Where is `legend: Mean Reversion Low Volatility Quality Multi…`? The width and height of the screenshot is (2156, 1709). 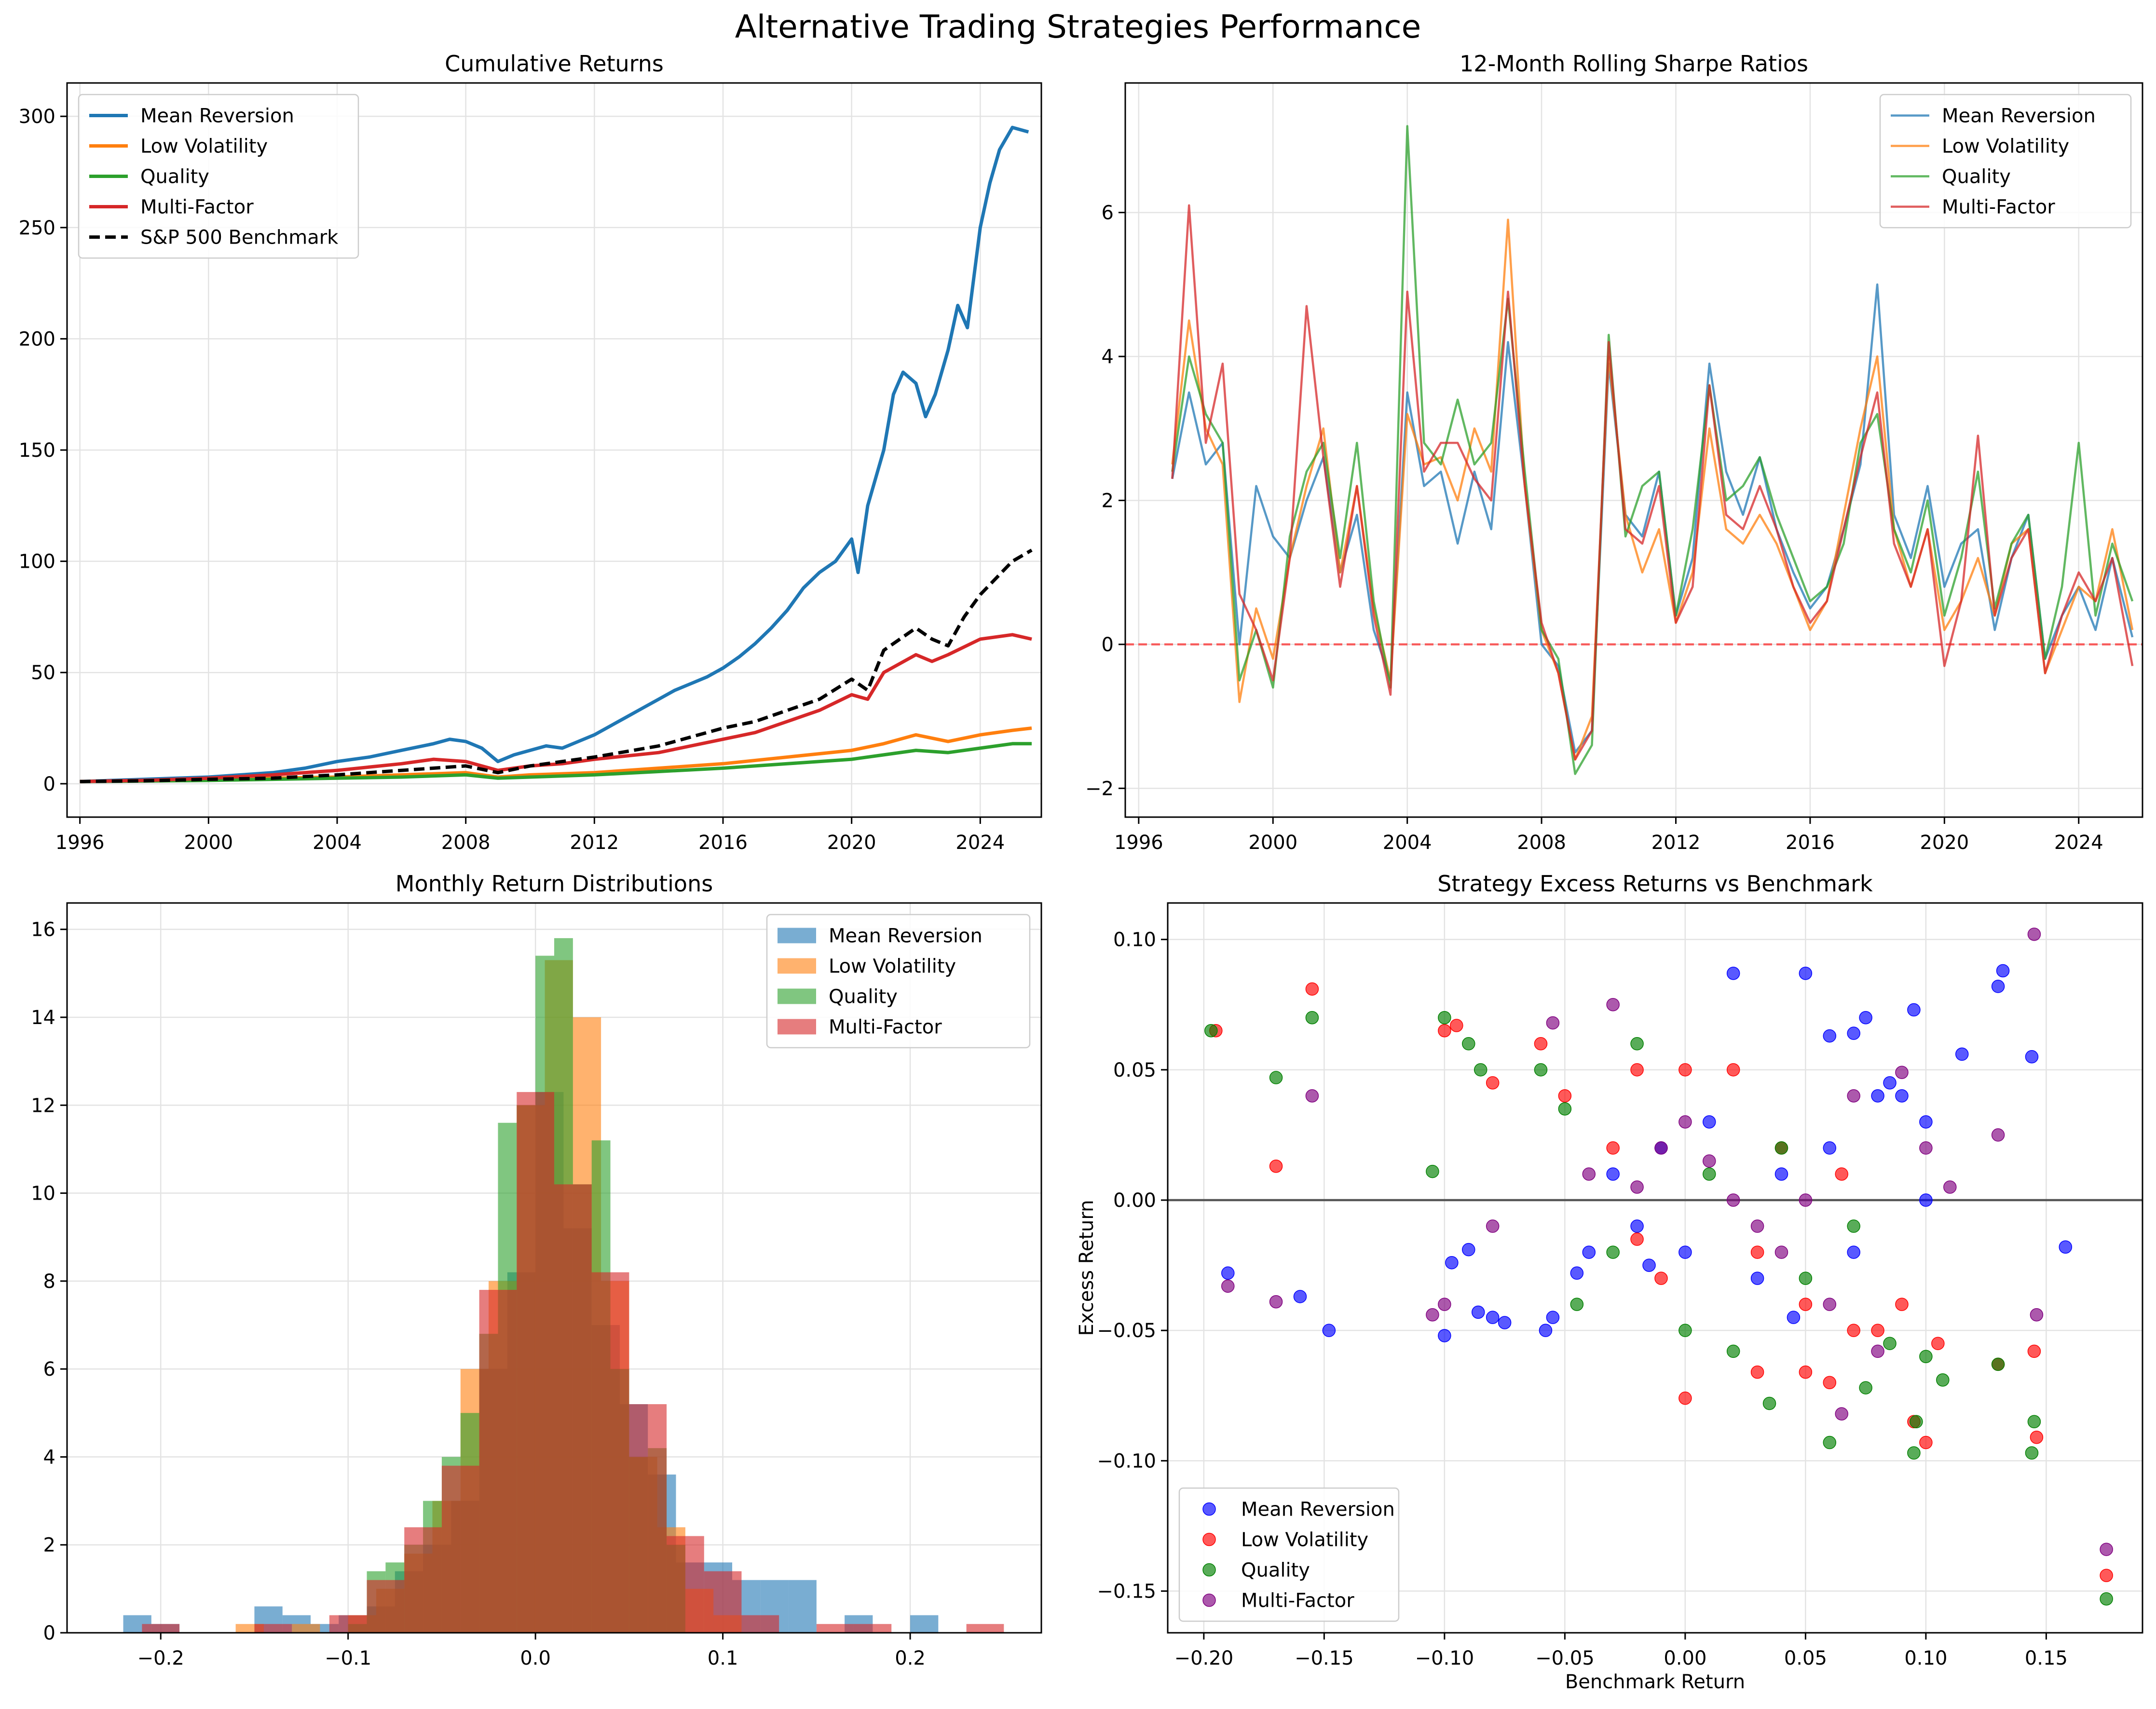
legend: Mean Reversion Low Volatility Quality Multi… is located at coordinates (2005, 161).